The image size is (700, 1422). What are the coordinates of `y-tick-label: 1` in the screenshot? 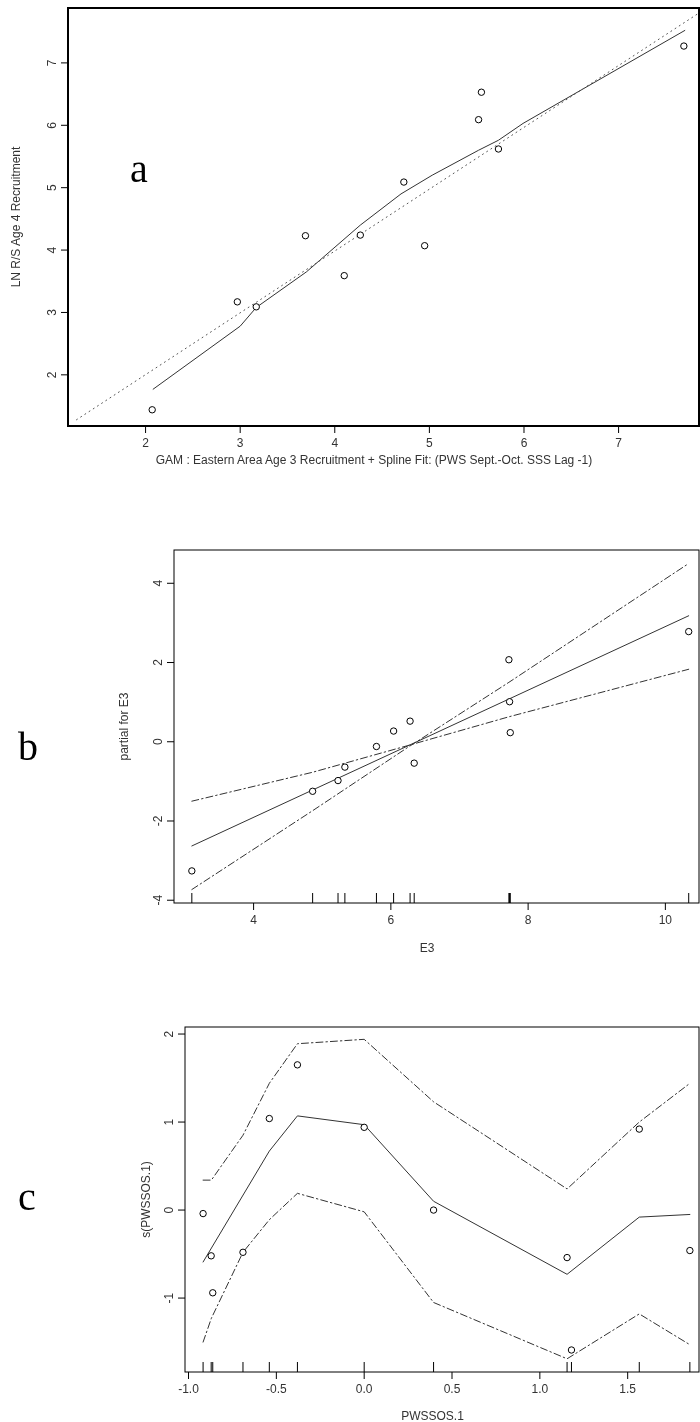 It's located at (169, 1122).